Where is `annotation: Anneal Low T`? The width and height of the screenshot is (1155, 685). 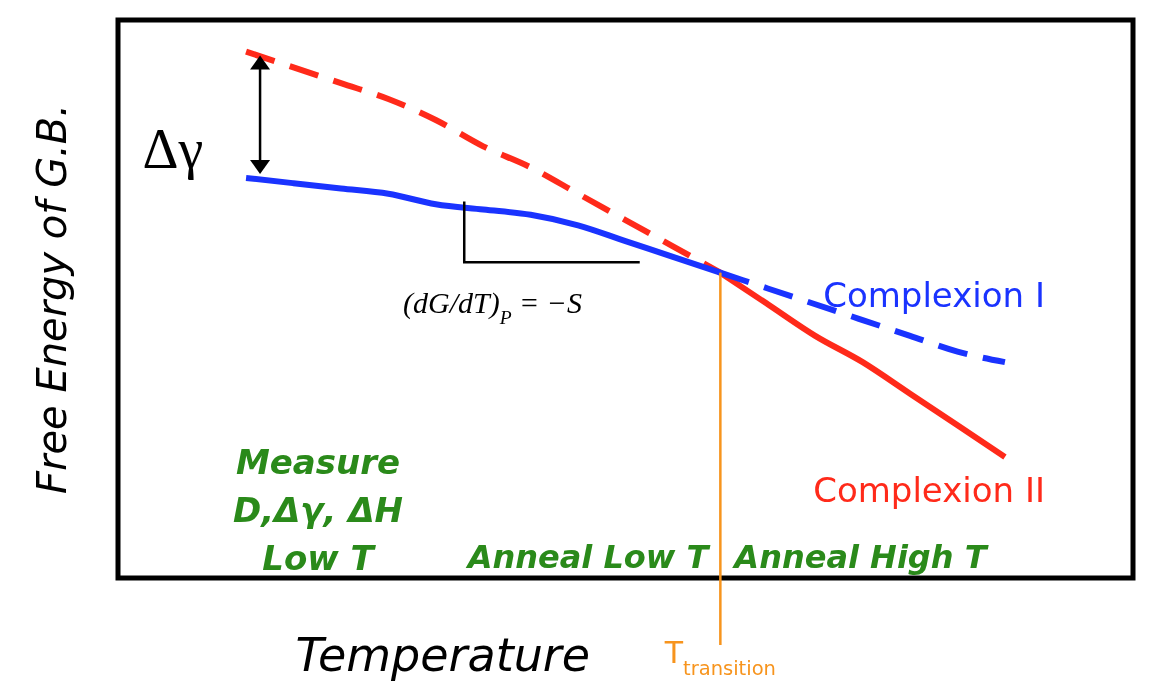 annotation: Anneal Low T is located at coordinates (587, 557).